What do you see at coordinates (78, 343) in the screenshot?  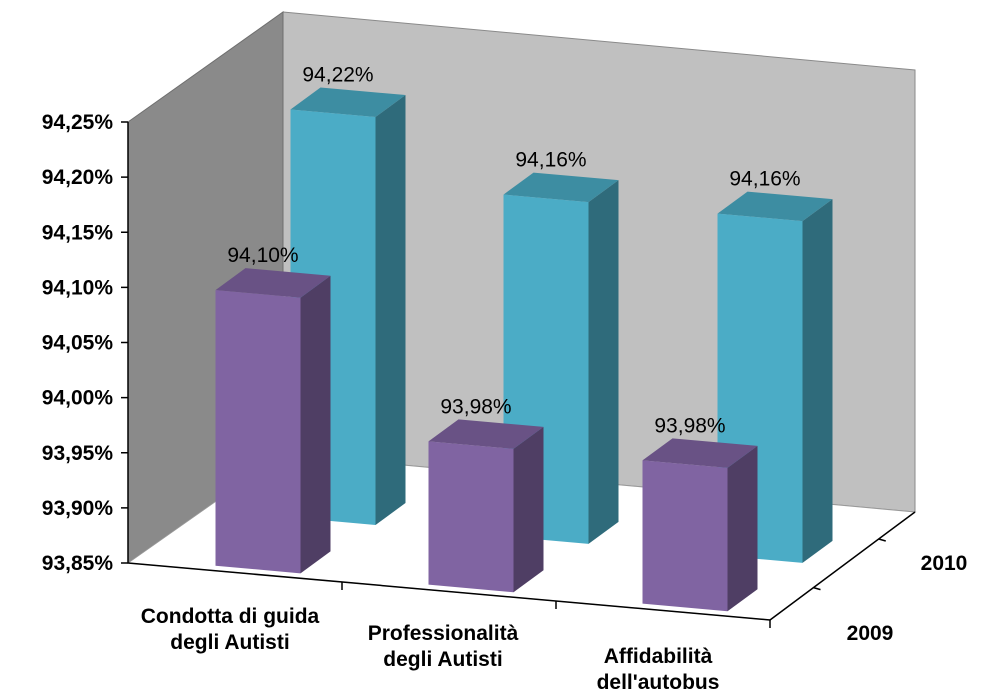 I see `y-tick-label: 94,05%` at bounding box center [78, 343].